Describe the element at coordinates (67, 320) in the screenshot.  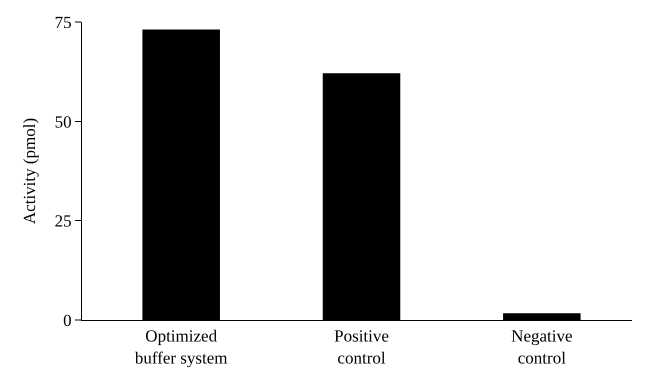
I see `y-tick-label: 0` at that location.